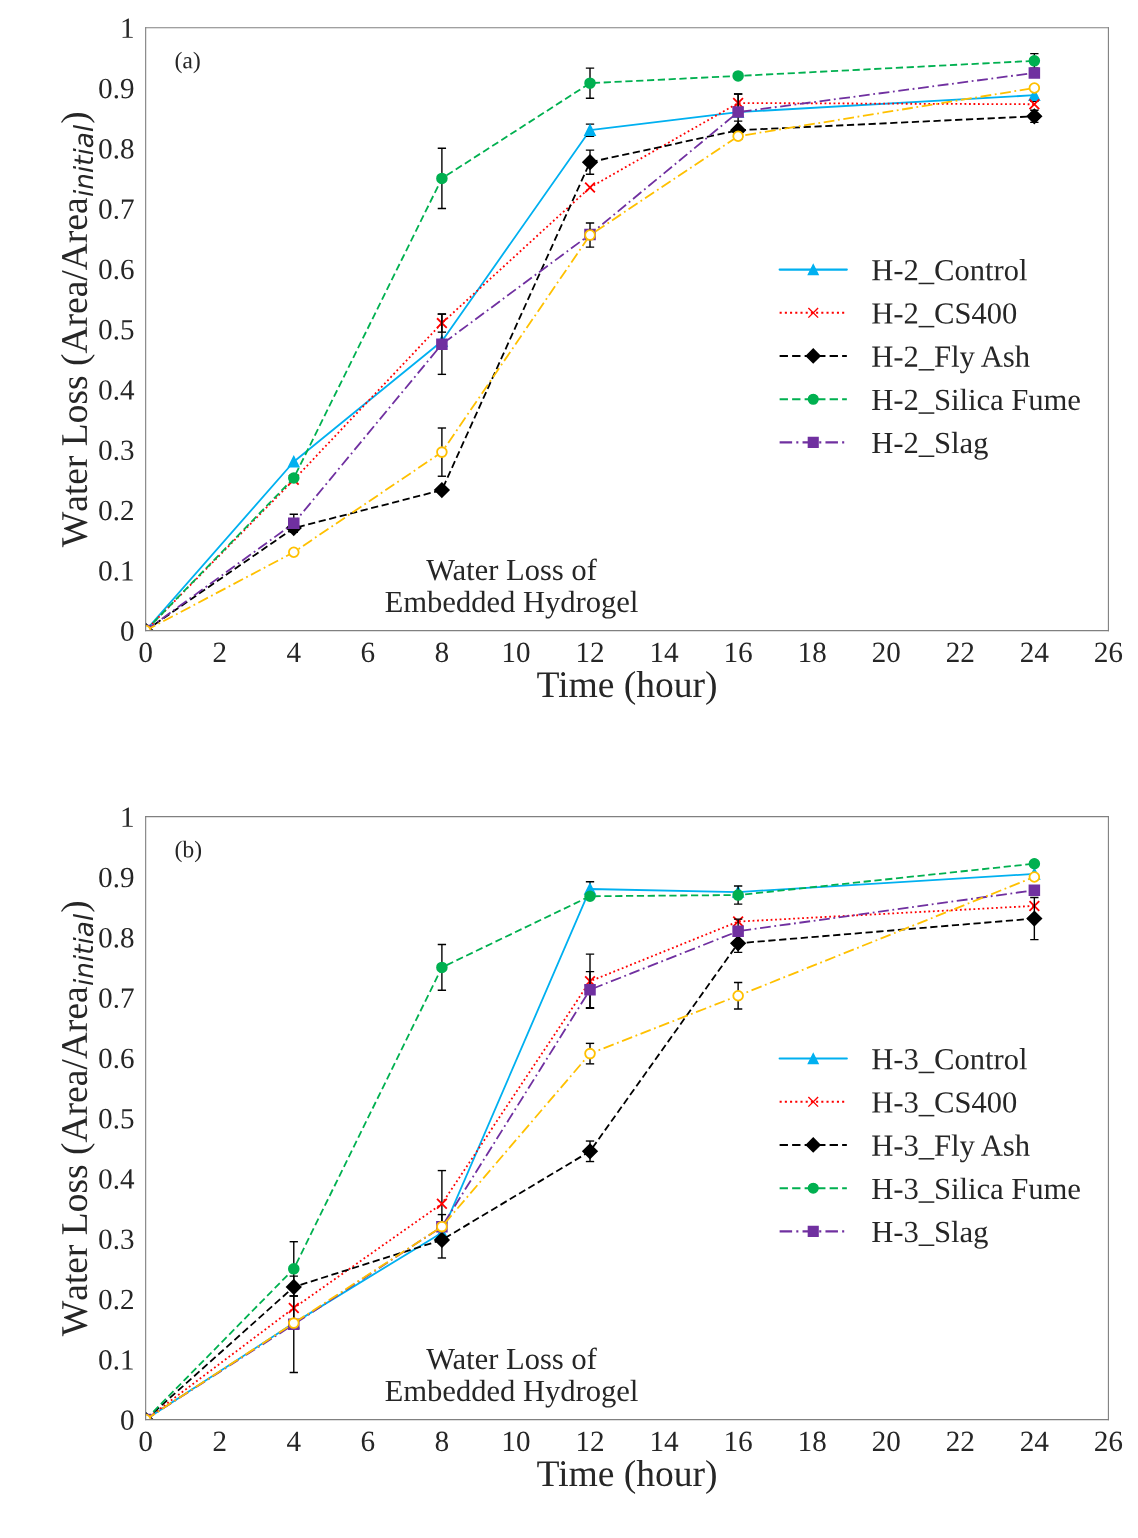 This screenshot has height=1538, width=1138. What do you see at coordinates (944, 315) in the screenshot?
I see `legend-label: H-2_CS400` at bounding box center [944, 315].